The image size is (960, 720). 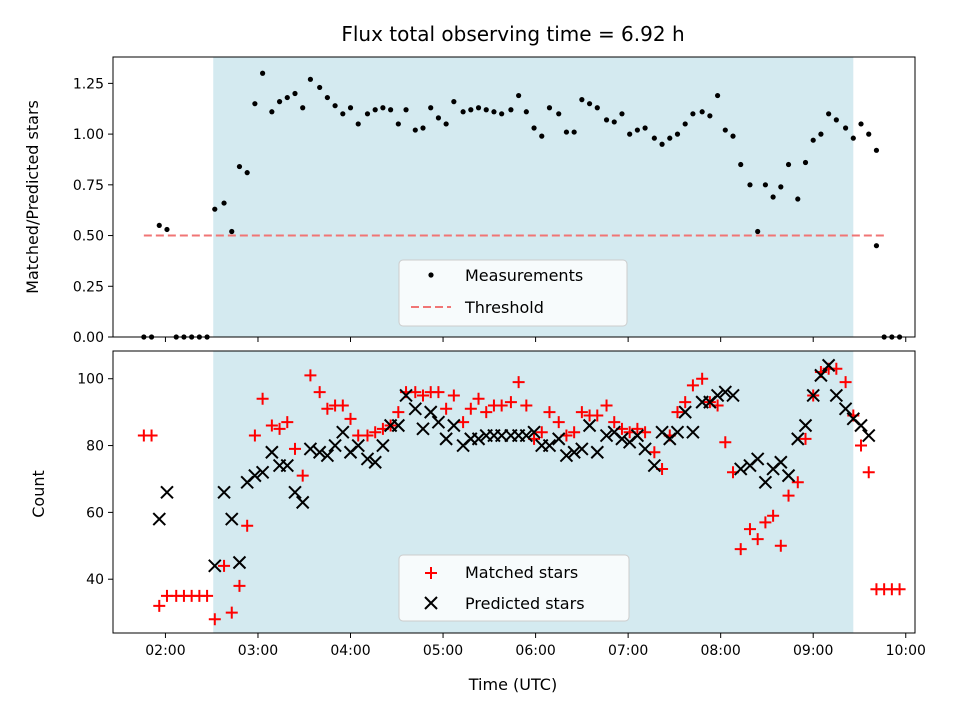 I want to click on y-tick-label: 60, so click(x=95, y=513).